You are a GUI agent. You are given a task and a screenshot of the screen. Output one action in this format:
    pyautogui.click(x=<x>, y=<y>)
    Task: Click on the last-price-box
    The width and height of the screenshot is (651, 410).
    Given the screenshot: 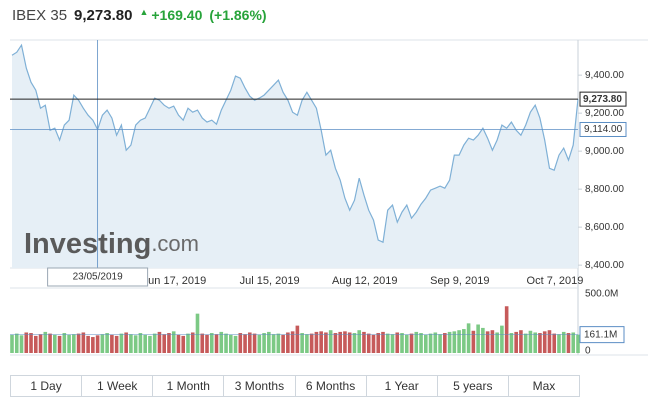 What is the action you would take?
    pyautogui.click(x=603, y=99)
    